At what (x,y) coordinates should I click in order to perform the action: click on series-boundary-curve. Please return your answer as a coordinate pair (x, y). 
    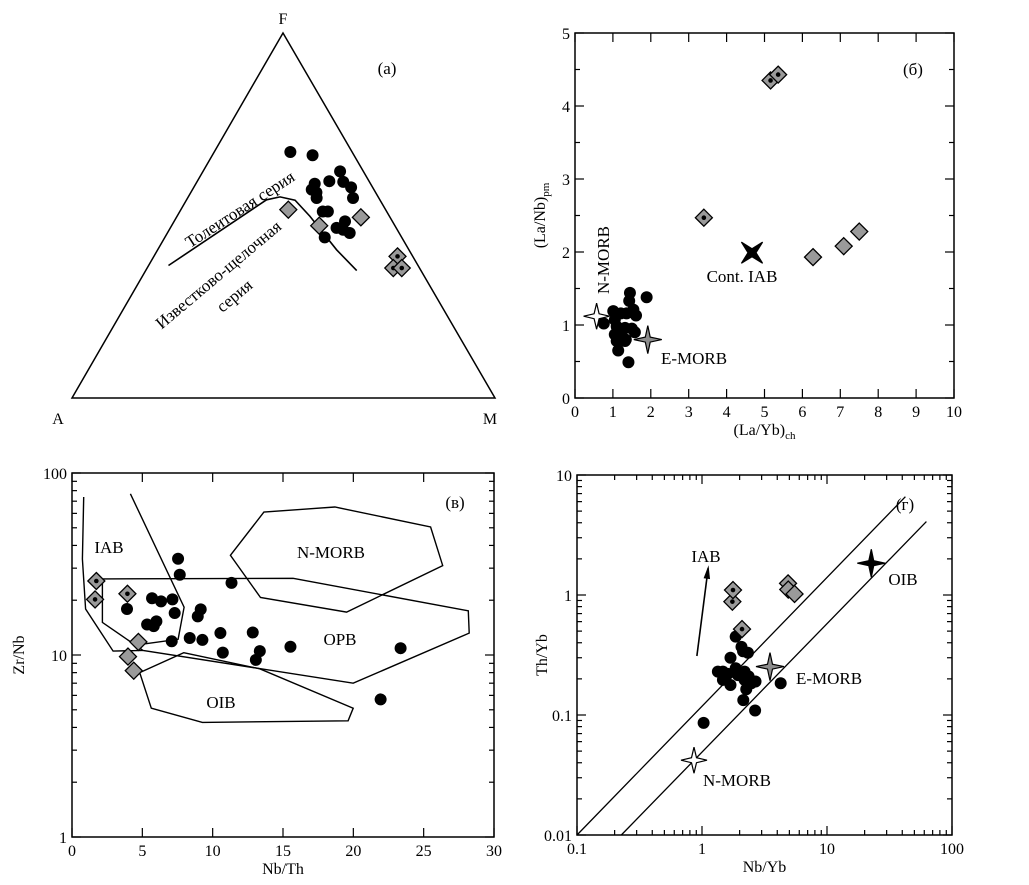
    Looking at the image, I should click on (263, 234).